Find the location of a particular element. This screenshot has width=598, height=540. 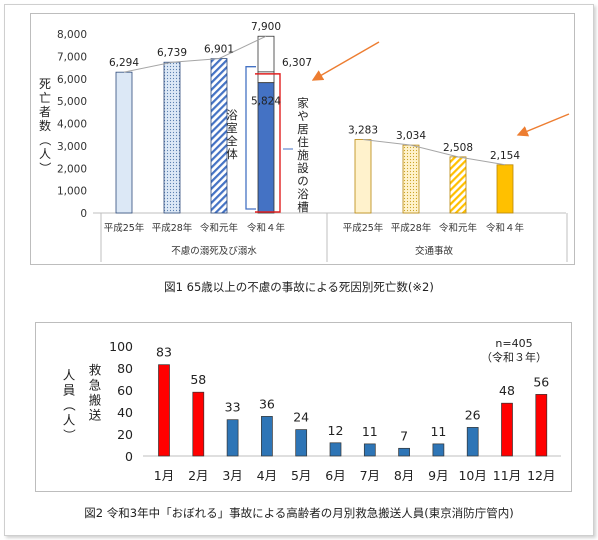

y-tick-label: 5,000 is located at coordinates (72, 102).